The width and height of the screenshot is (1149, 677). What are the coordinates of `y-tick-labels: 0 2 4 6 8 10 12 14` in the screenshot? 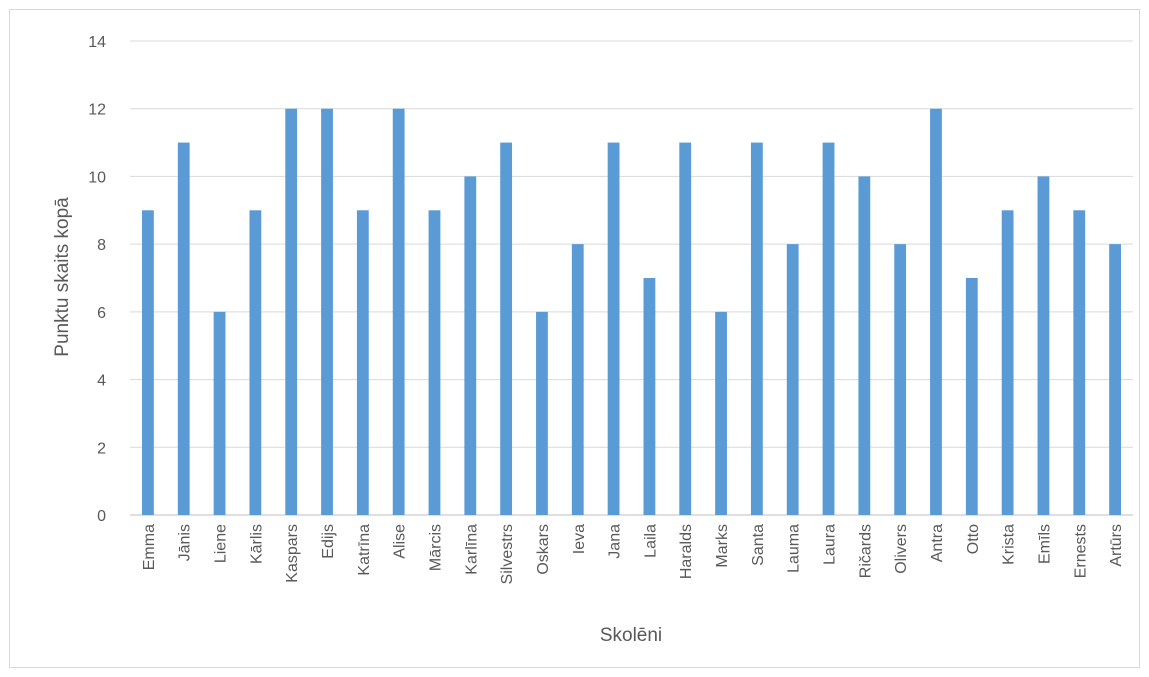 It's located at (97, 279).